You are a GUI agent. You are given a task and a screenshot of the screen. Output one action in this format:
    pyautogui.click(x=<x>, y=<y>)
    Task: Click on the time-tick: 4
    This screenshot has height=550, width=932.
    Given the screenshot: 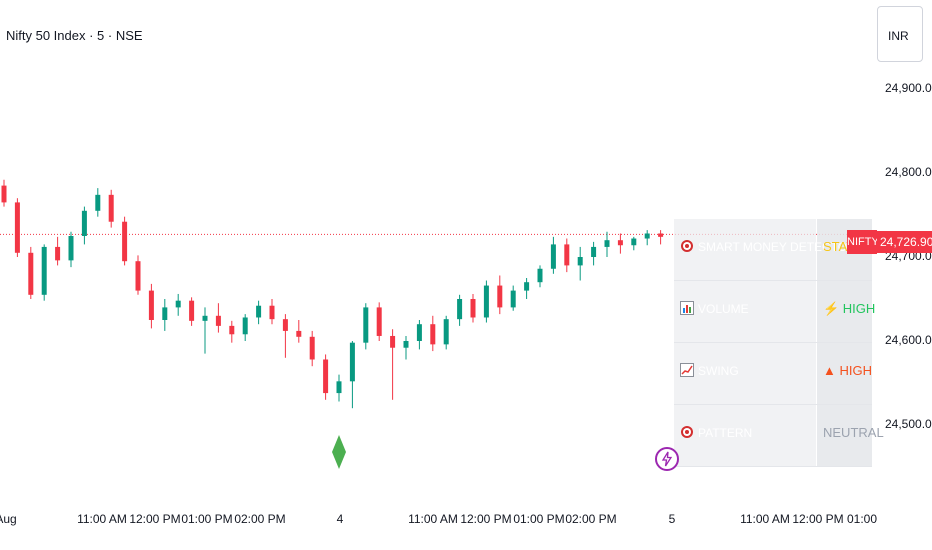 What is the action you would take?
    pyautogui.click(x=340, y=519)
    